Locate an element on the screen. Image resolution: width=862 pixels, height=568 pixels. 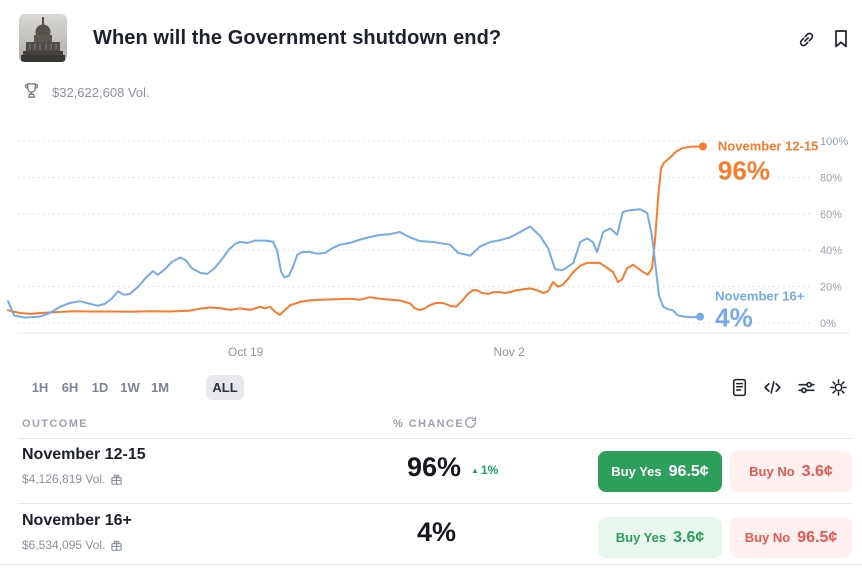
buy-yes-button: Buy Yes 96.5¢ is located at coordinates (660, 471).